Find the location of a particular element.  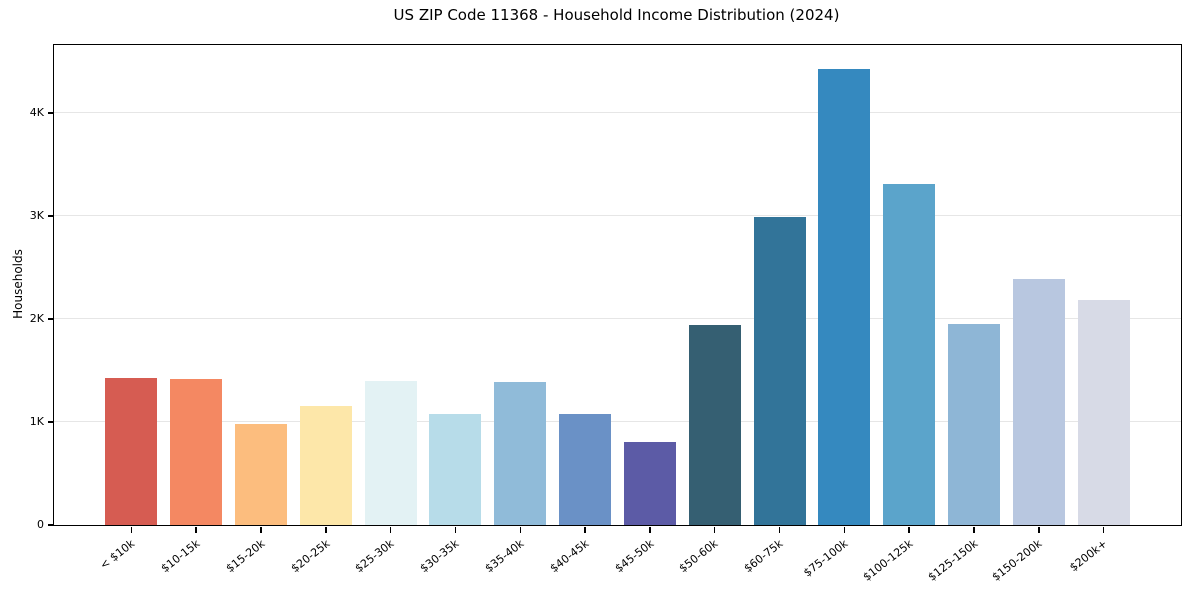

bar-4-2025k is located at coordinates (325, 465).